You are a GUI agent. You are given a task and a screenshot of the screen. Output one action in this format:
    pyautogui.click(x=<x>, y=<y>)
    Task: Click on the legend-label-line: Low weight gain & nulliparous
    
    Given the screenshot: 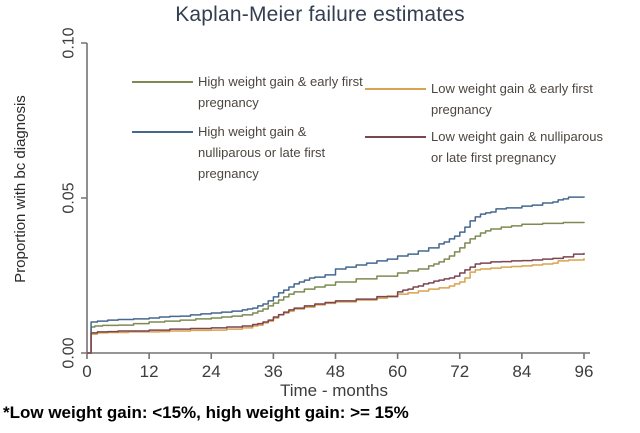 What is the action you would take?
    pyautogui.click(x=517, y=136)
    